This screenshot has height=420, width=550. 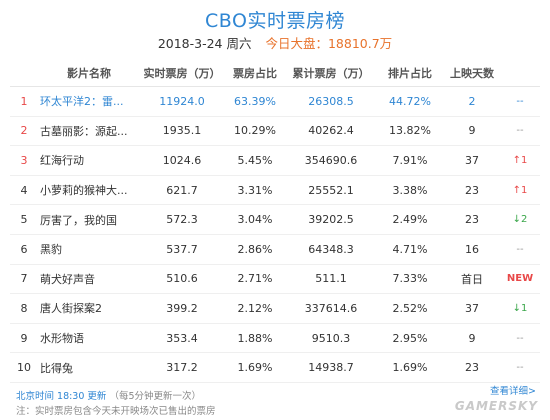 I want to click on gamersky-watermark: GAMERSKY, so click(x=496, y=406).